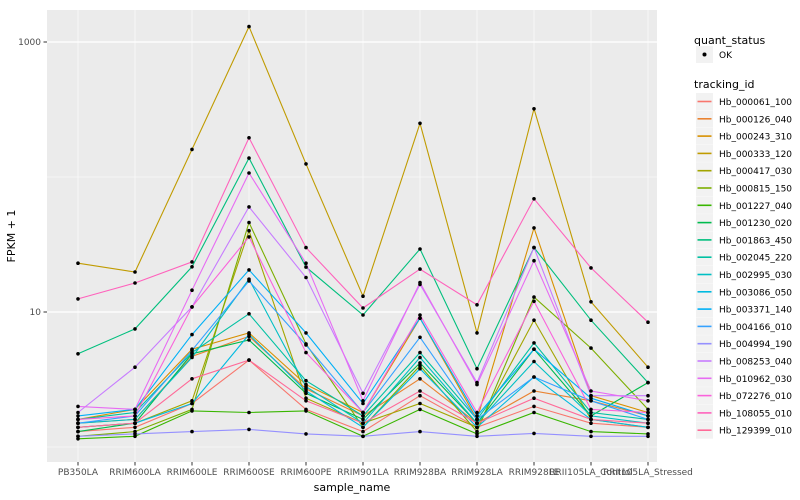 The width and height of the screenshot is (800, 500). I want to click on legend-item-label: Hb_072276_010, so click(755, 397).